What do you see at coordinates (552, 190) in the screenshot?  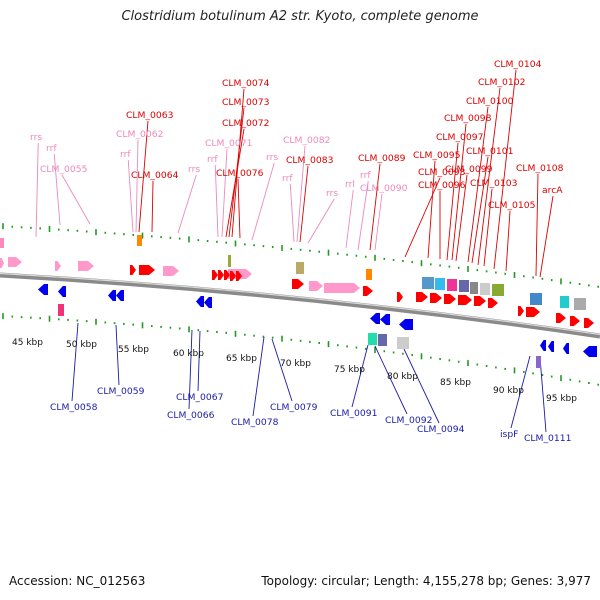 I see `top-gene-label: arcA` at bounding box center [552, 190].